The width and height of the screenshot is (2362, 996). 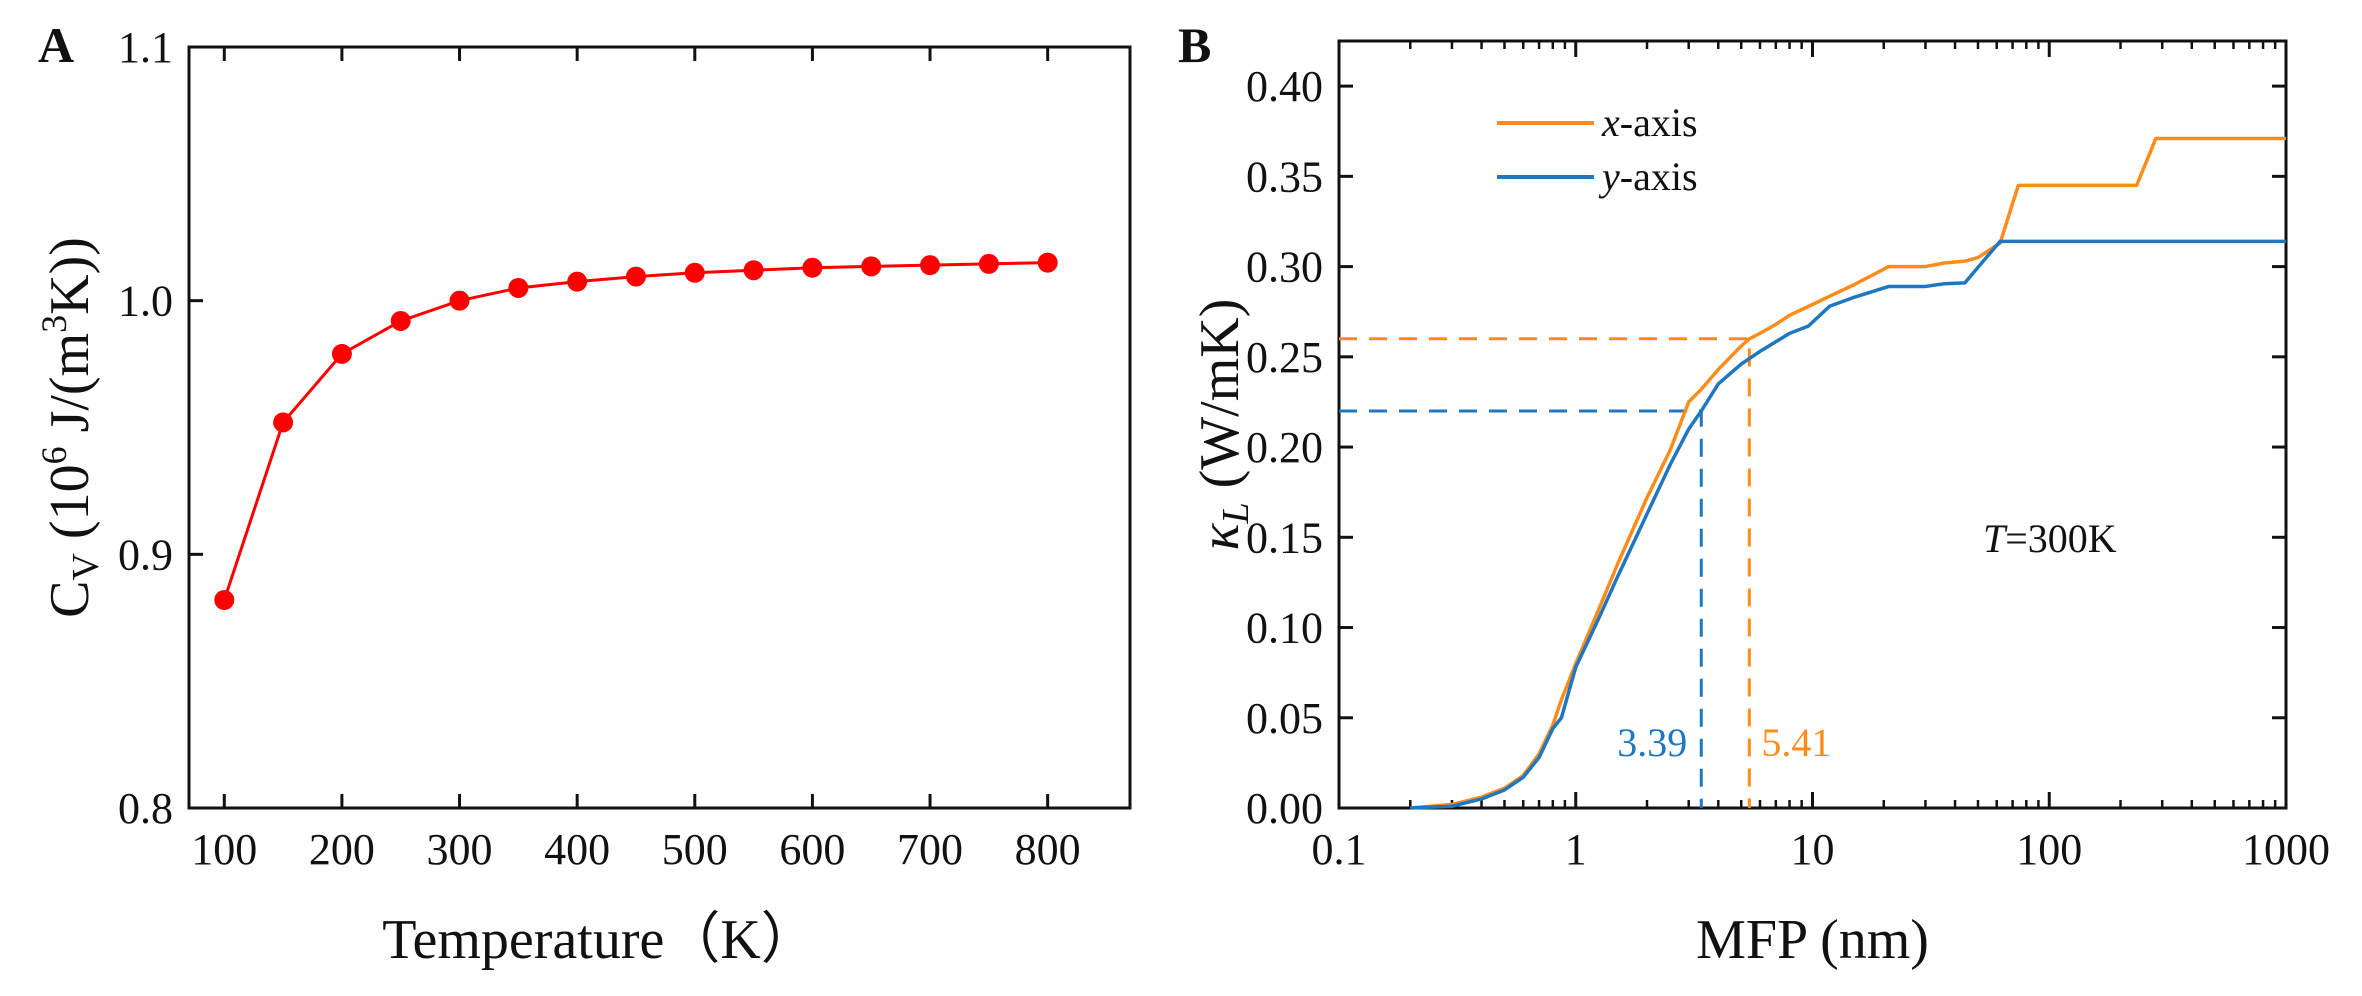 I want to click on y-label-part: J/(m, so click(x=70, y=390).